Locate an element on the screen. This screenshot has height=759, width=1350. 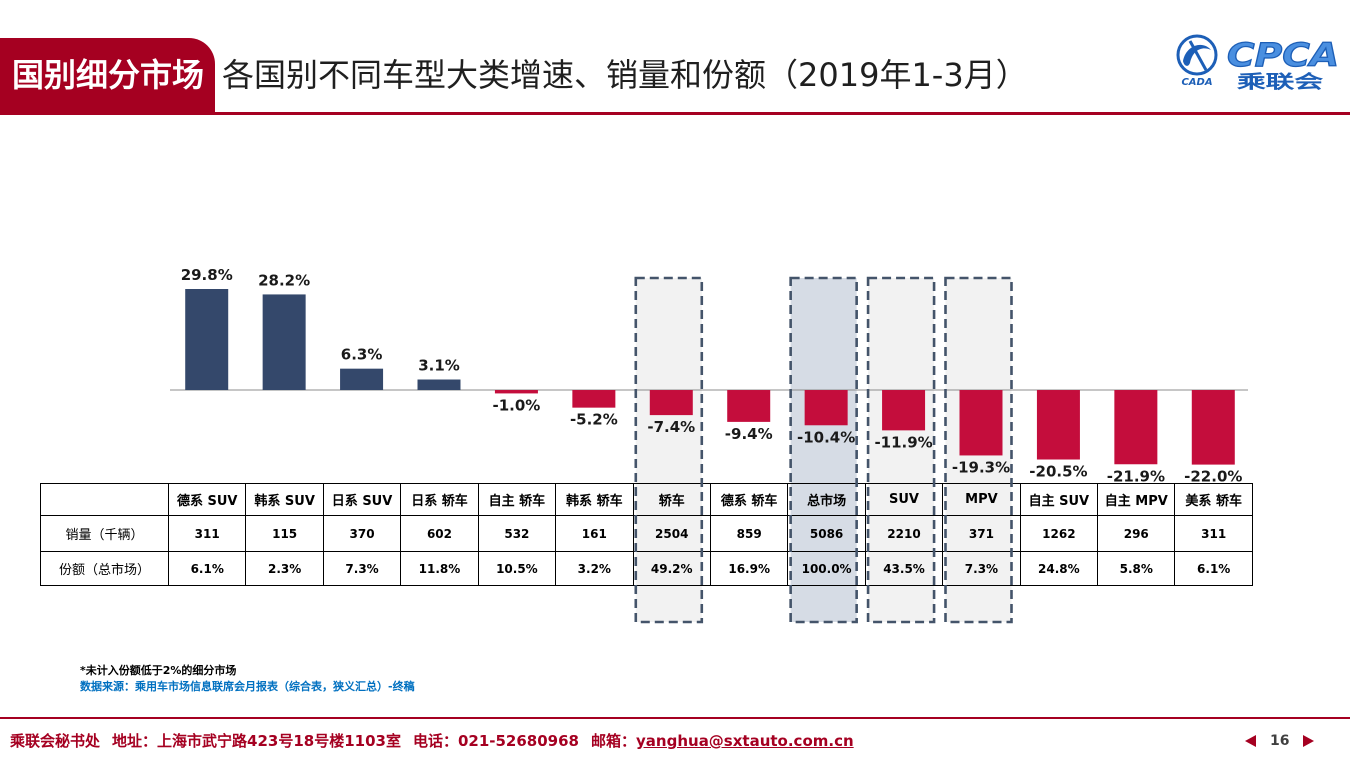
table-cell-share-german-suv: 6.1% is located at coordinates (207, 568).